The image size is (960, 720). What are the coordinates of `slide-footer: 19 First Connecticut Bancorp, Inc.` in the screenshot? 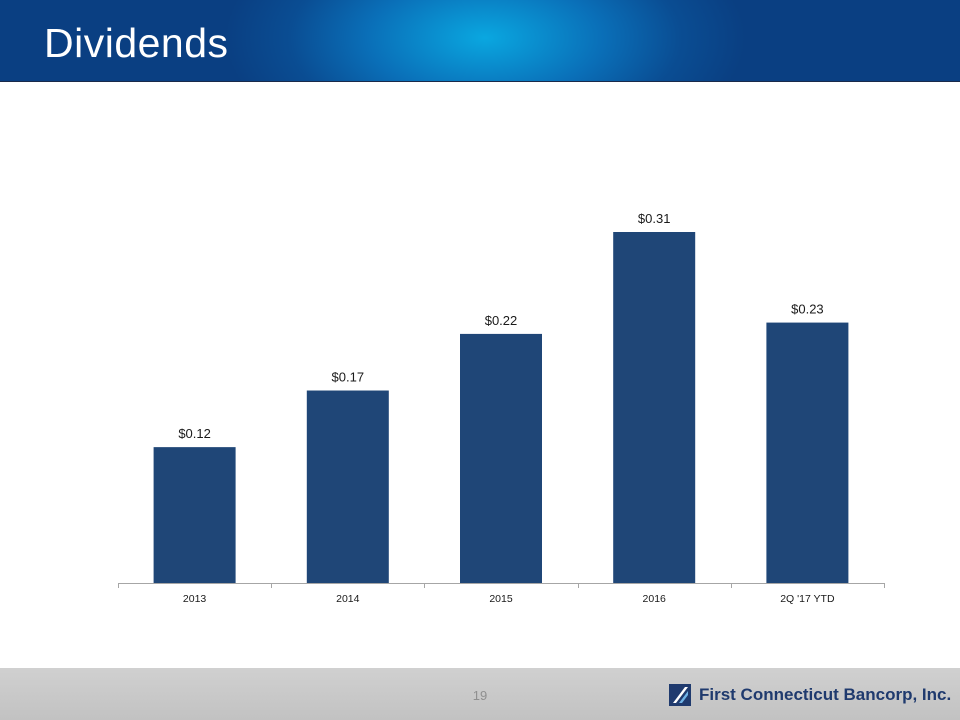 It's located at (480, 694).